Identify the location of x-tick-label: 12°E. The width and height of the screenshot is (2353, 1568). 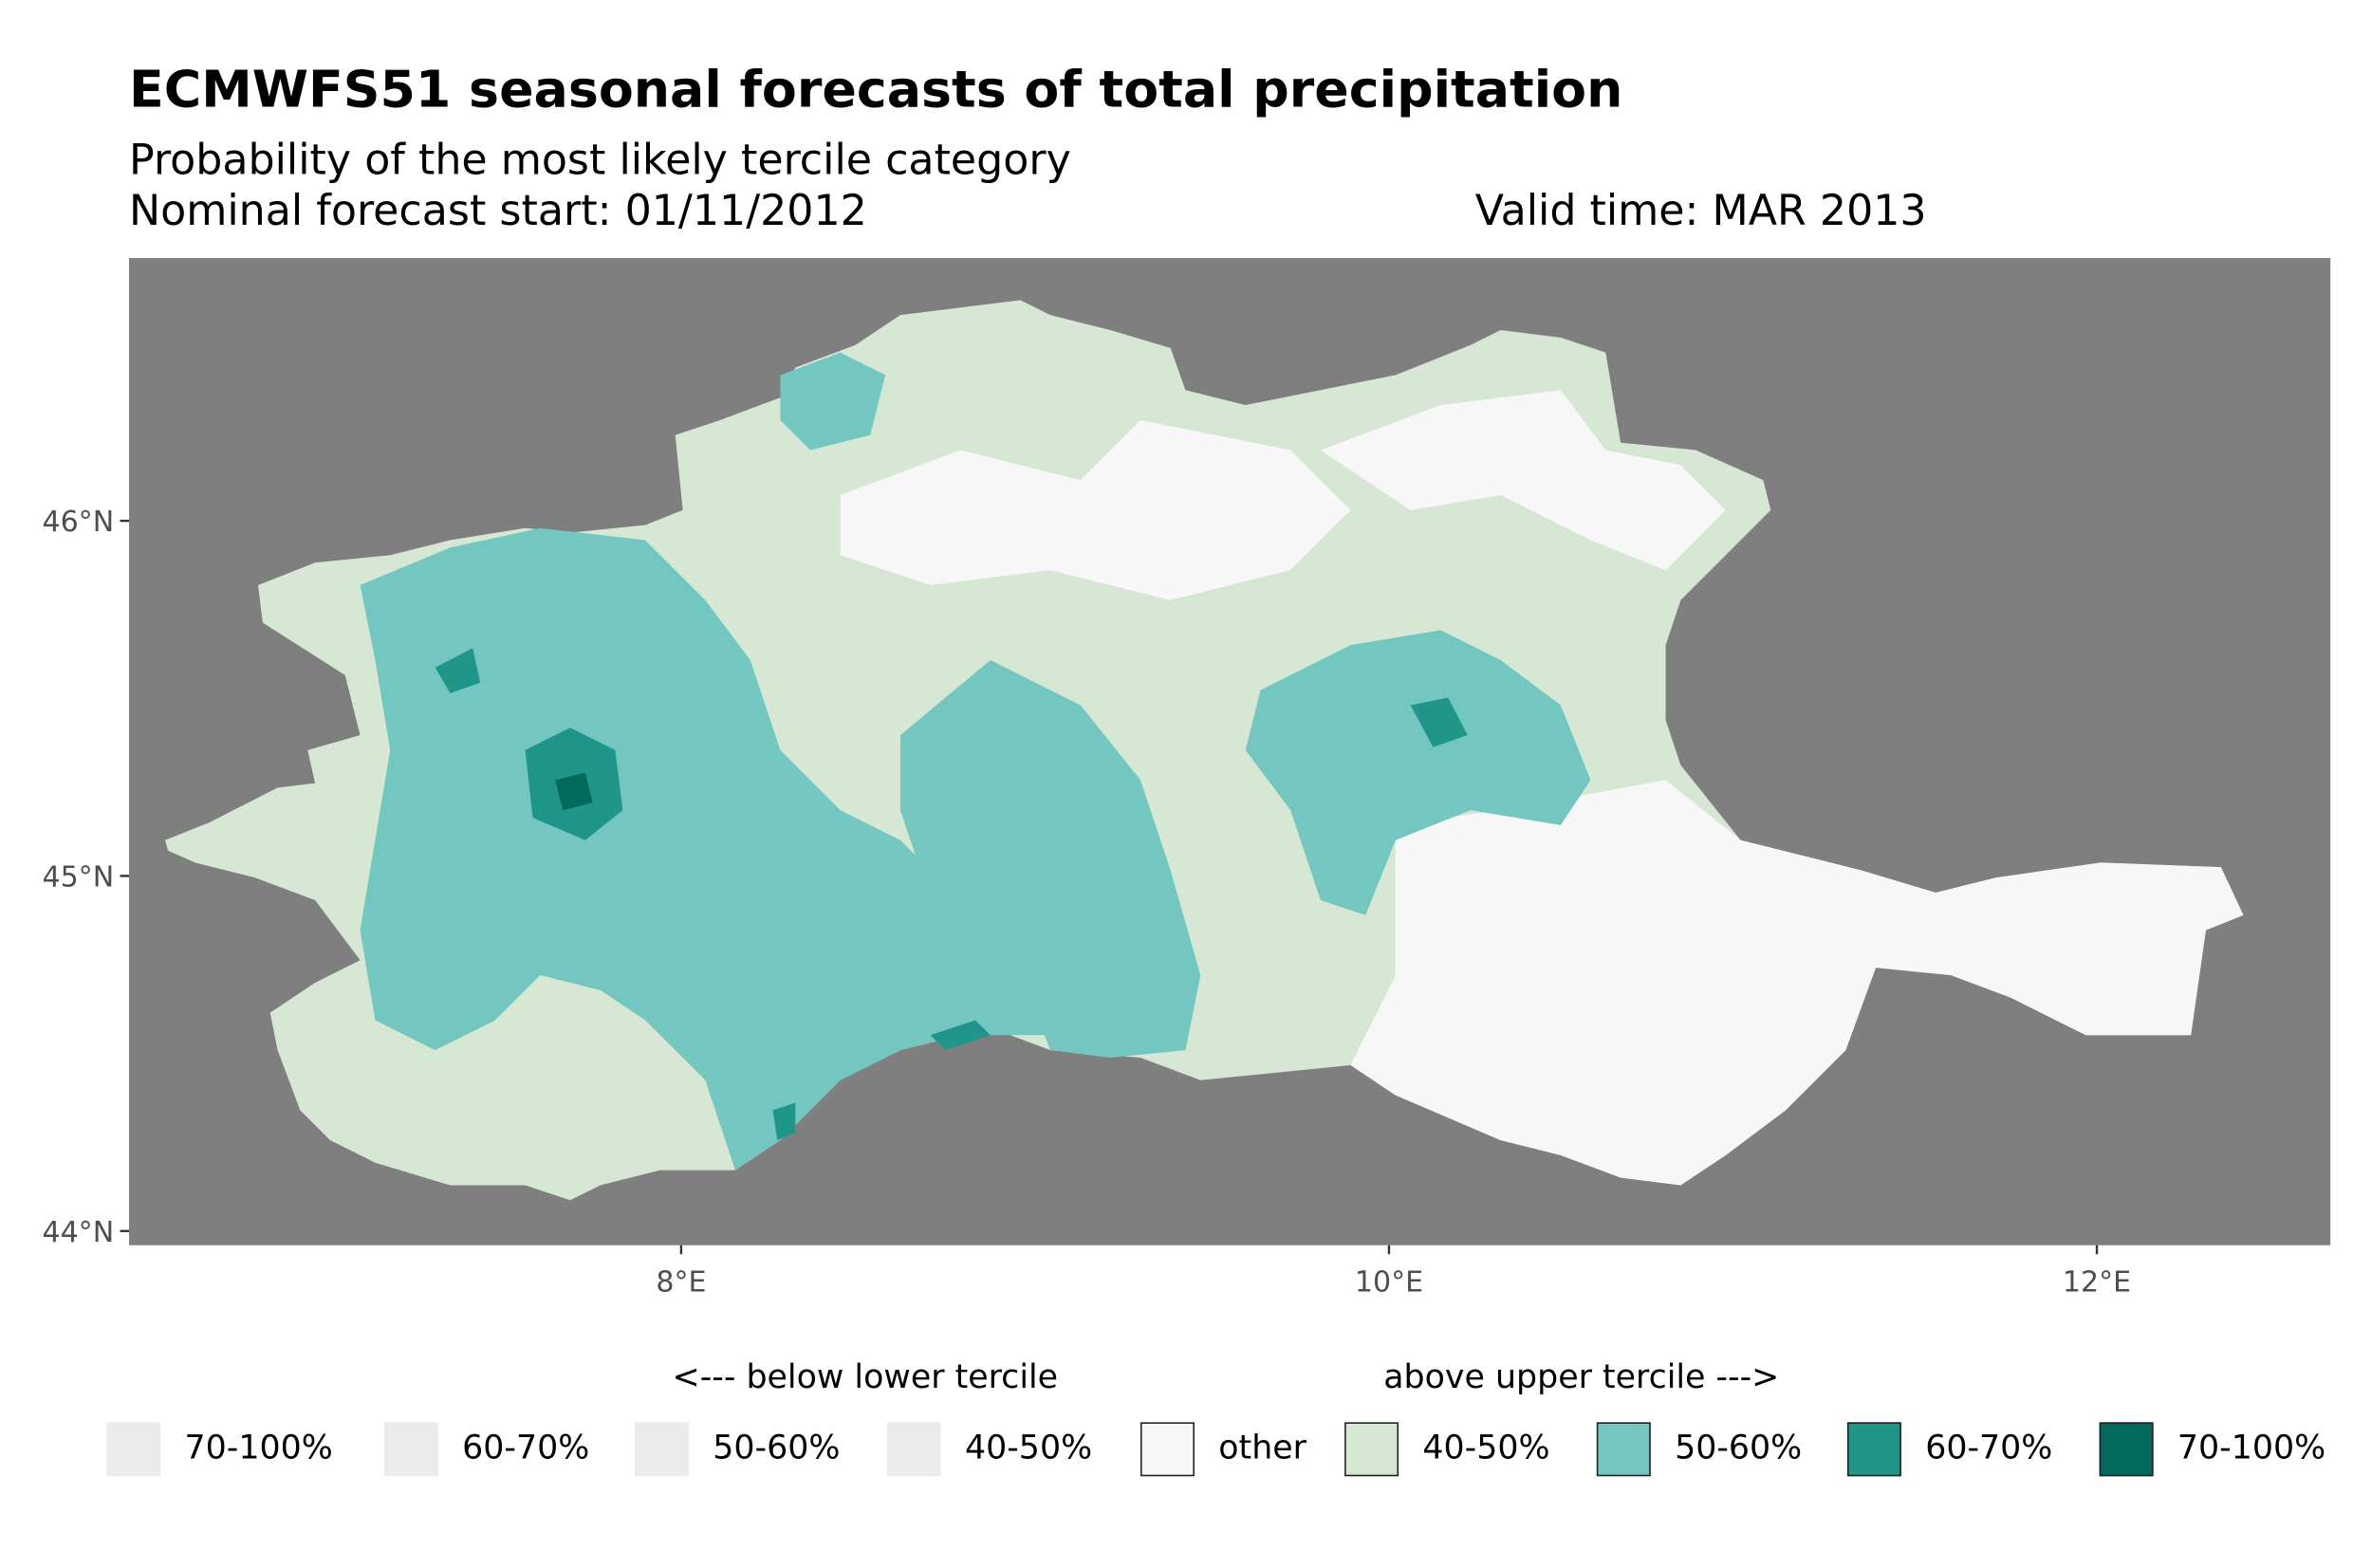
(2097, 1283).